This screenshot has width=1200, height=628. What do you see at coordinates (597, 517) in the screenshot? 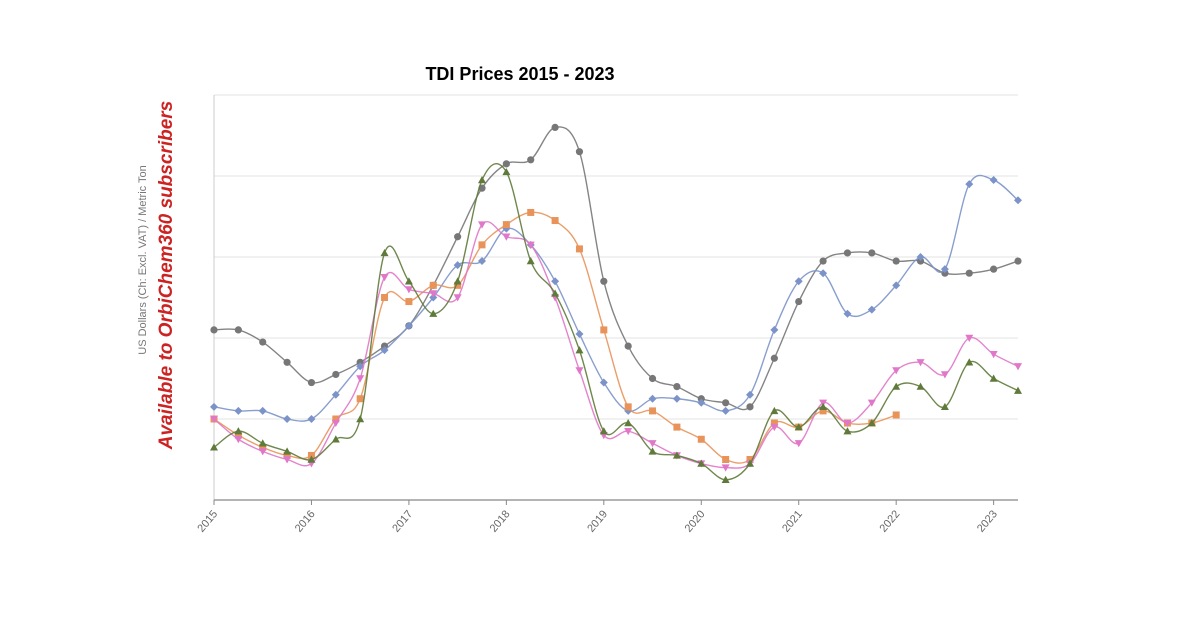
I see `x-axis-ticks: 2015 2016 2017 2018 2019 2020 2021 2022 2023` at bounding box center [597, 517].